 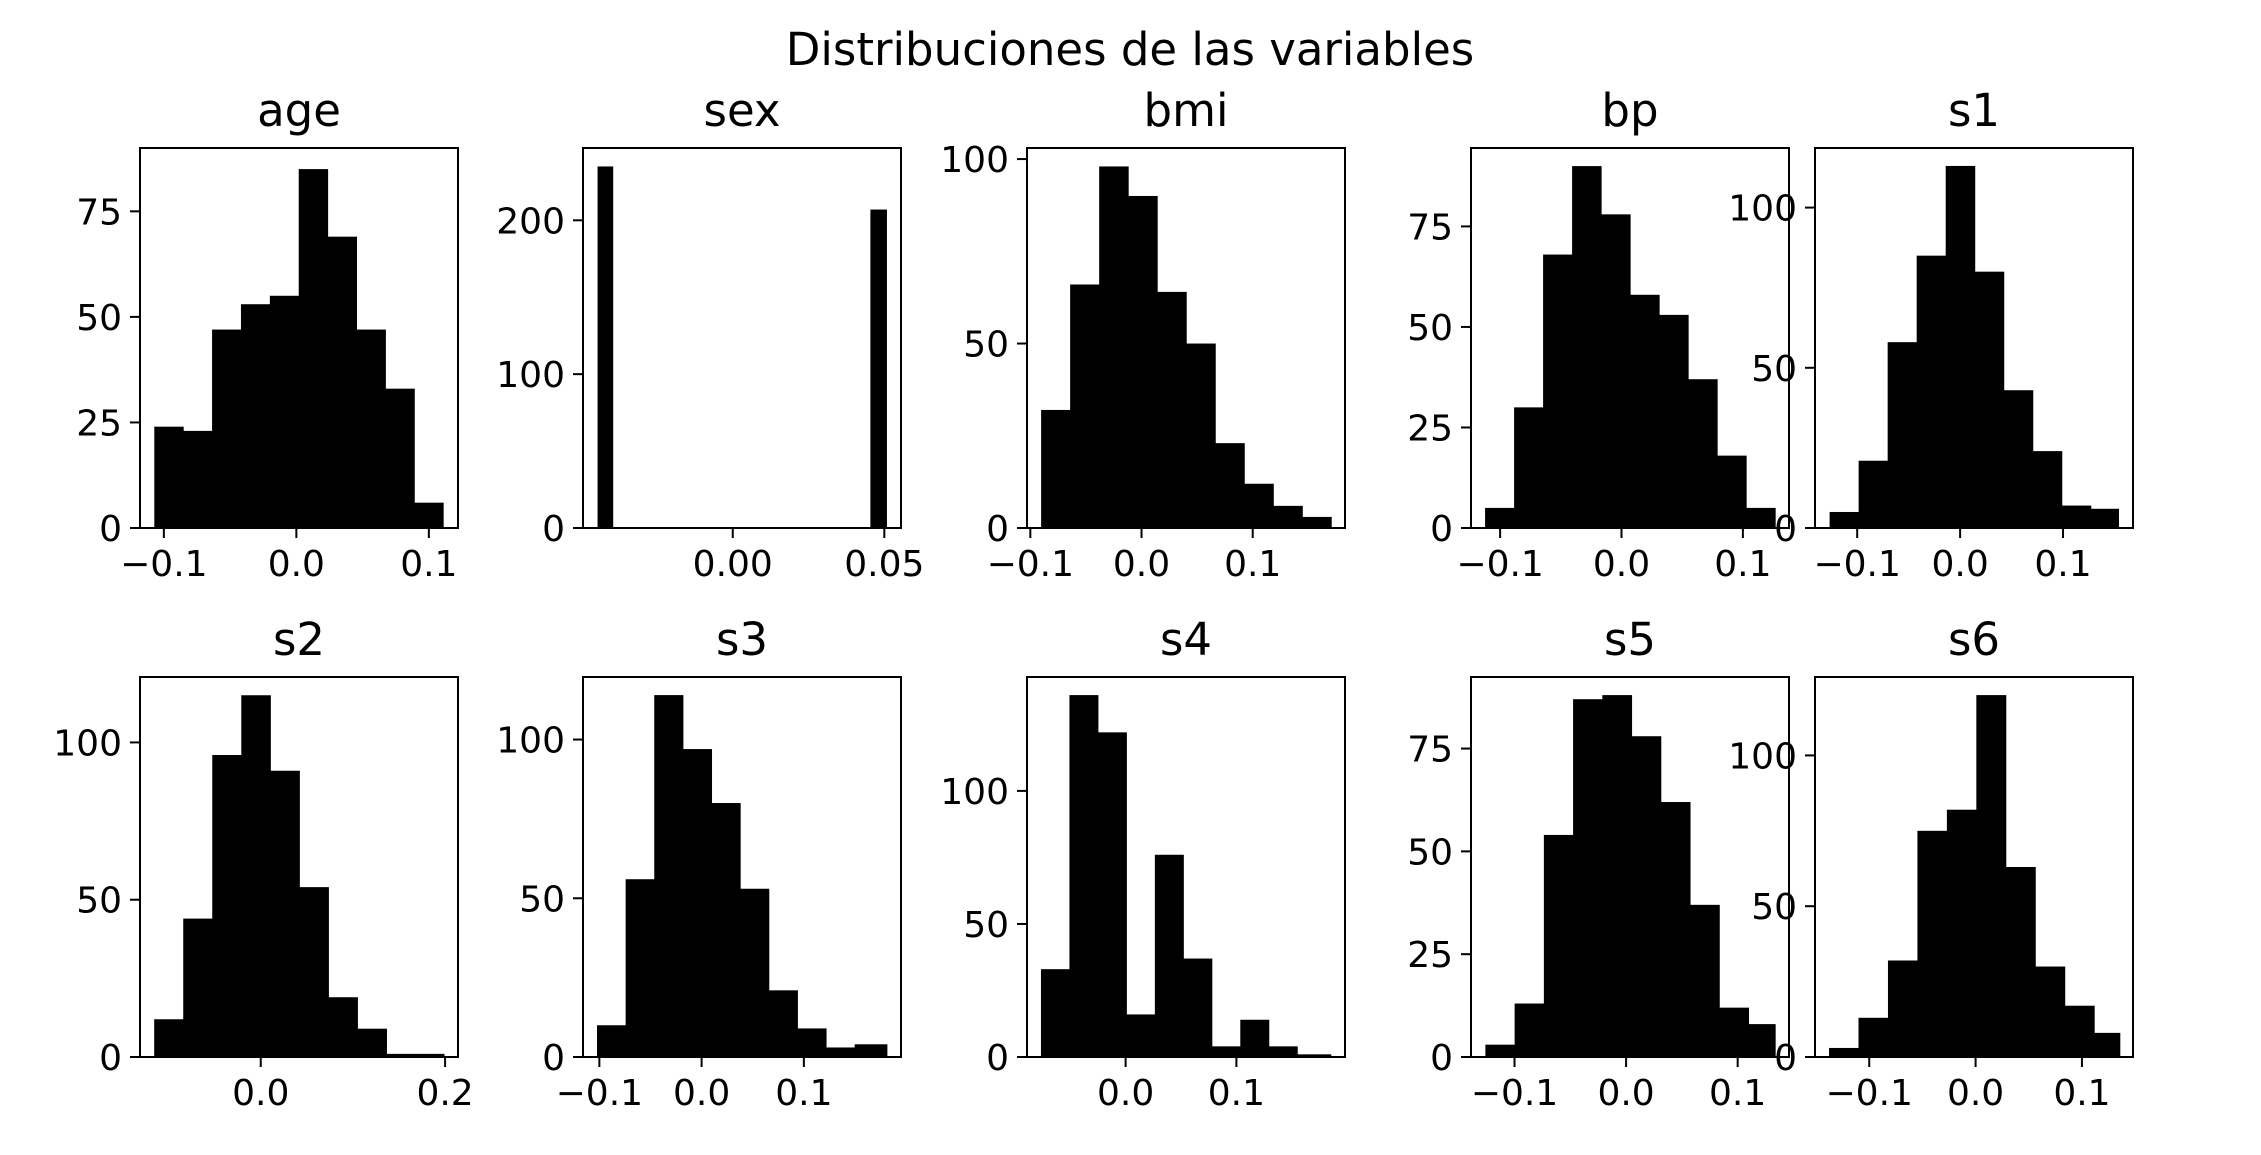 I want to click on panel-title: s1, so click(x=1974, y=110).